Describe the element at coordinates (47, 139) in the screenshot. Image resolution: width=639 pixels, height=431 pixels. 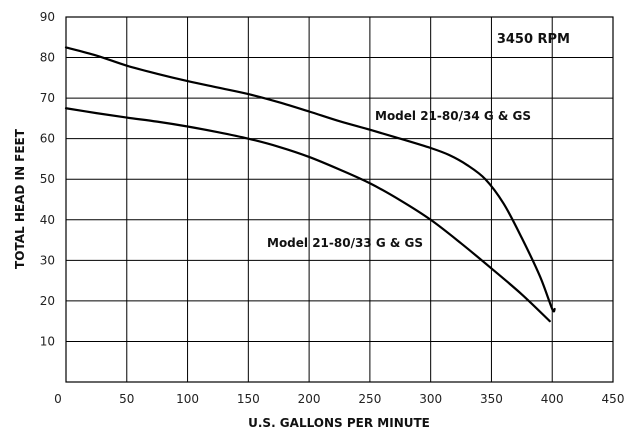
I see `y-tick-label-60: 60` at that location.